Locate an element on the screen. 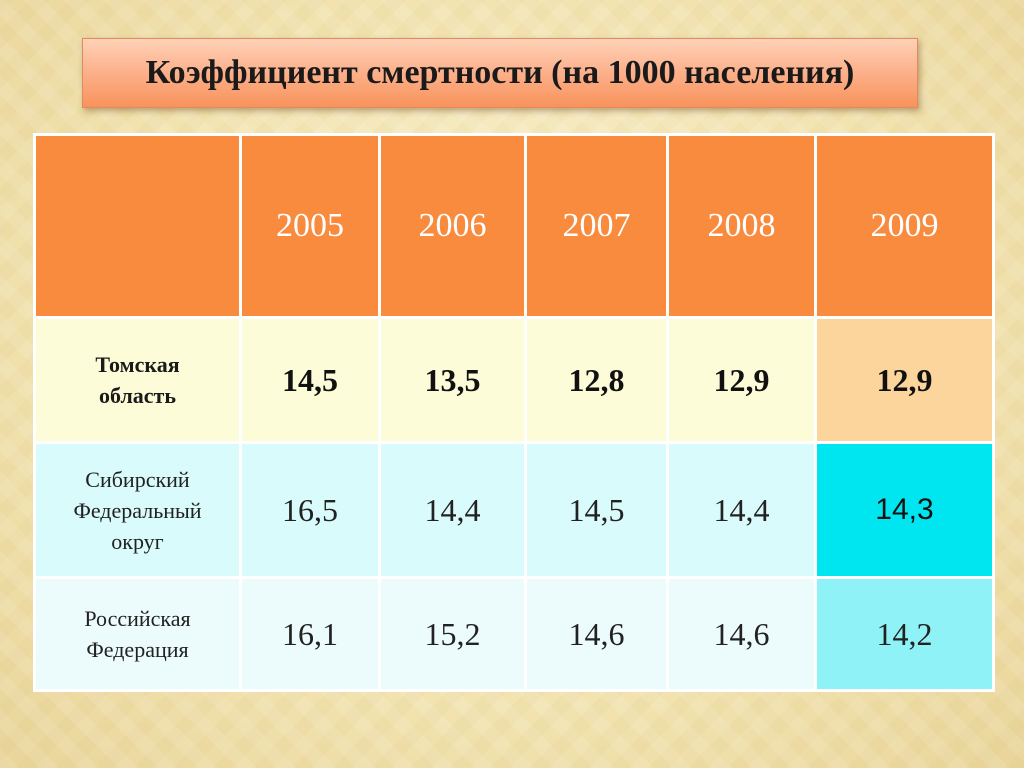 The height and width of the screenshot is (768, 1024). value-cell: 13,5 is located at coordinates (452, 380).